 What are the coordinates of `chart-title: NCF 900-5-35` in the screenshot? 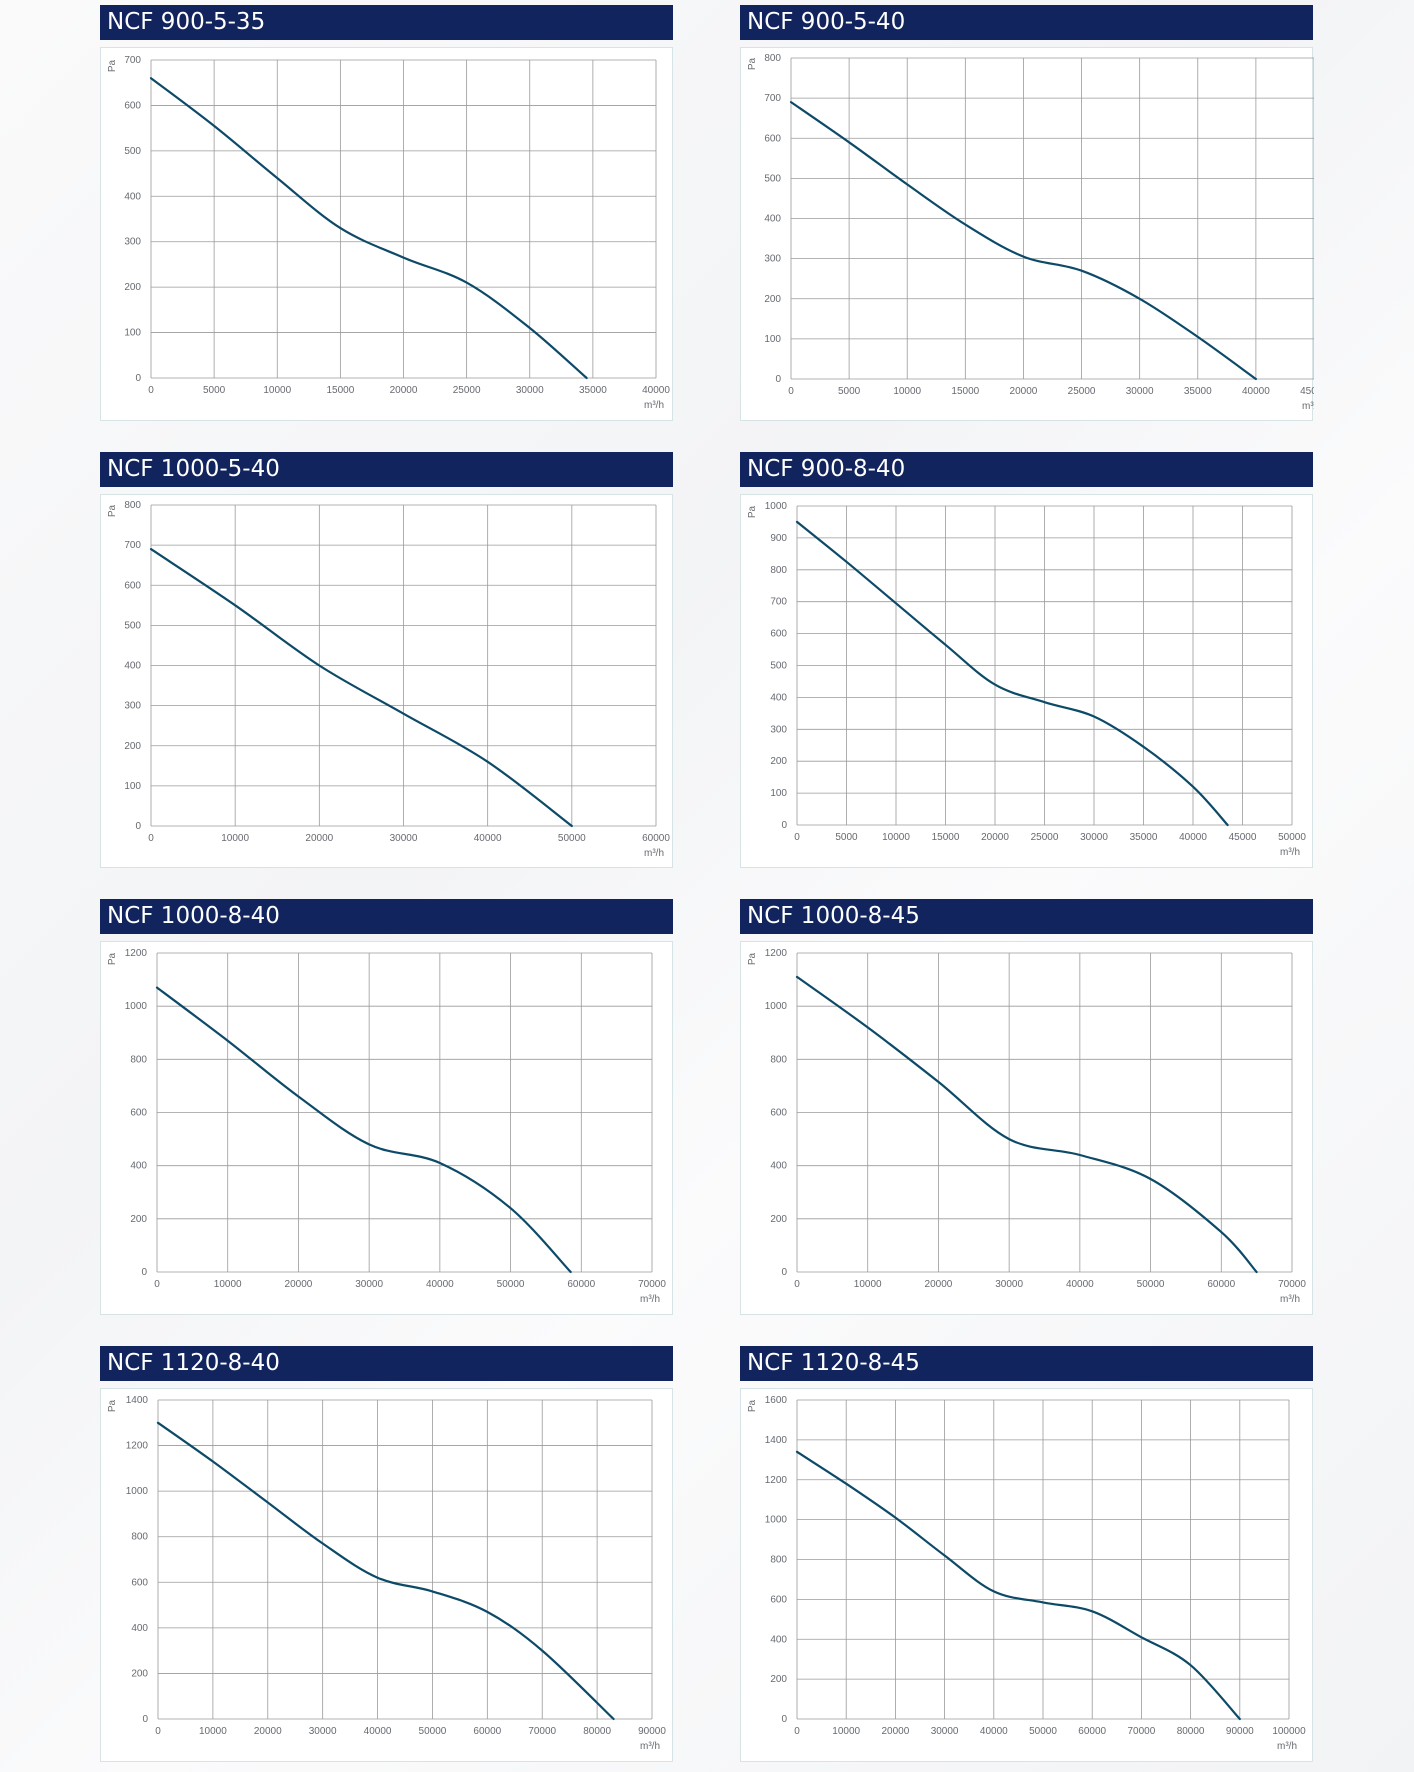 It's located at (386, 22).